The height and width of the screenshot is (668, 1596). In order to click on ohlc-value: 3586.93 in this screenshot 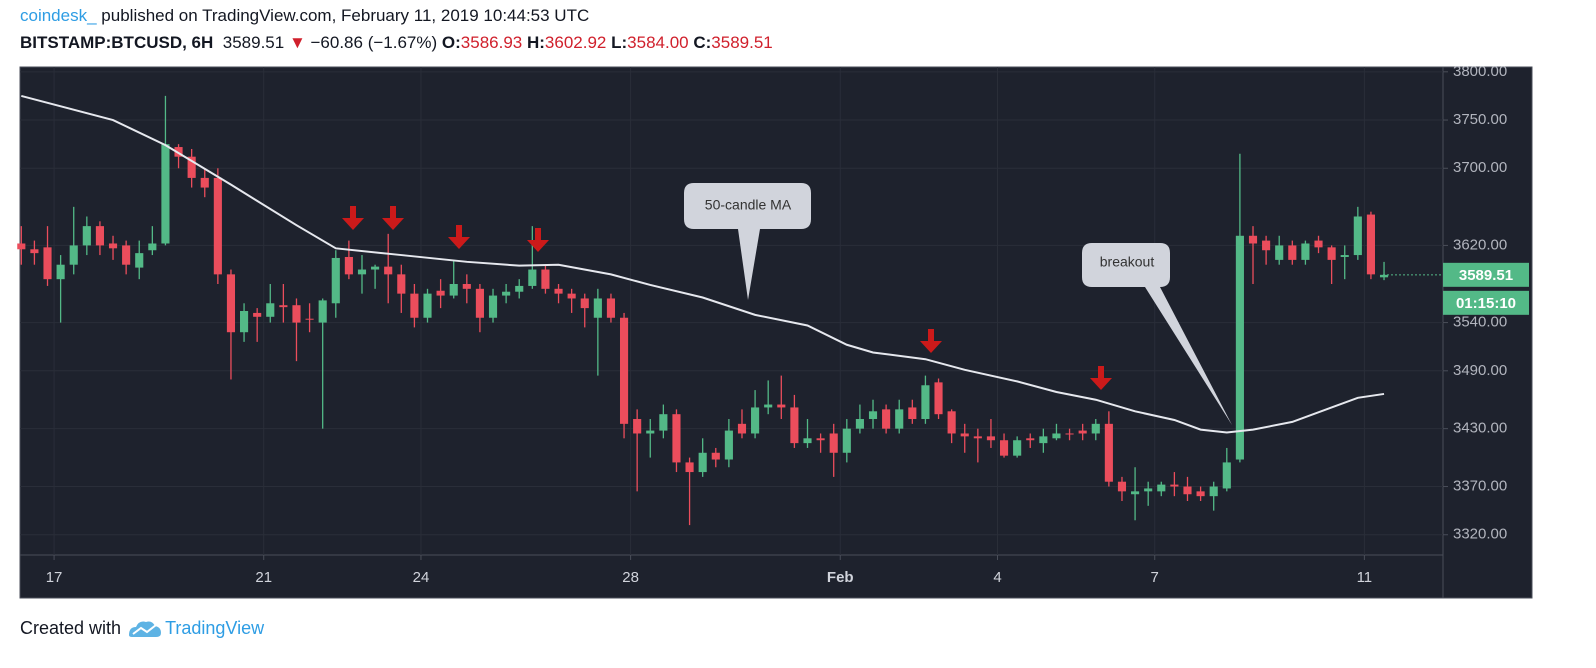, I will do `click(491, 42)`.